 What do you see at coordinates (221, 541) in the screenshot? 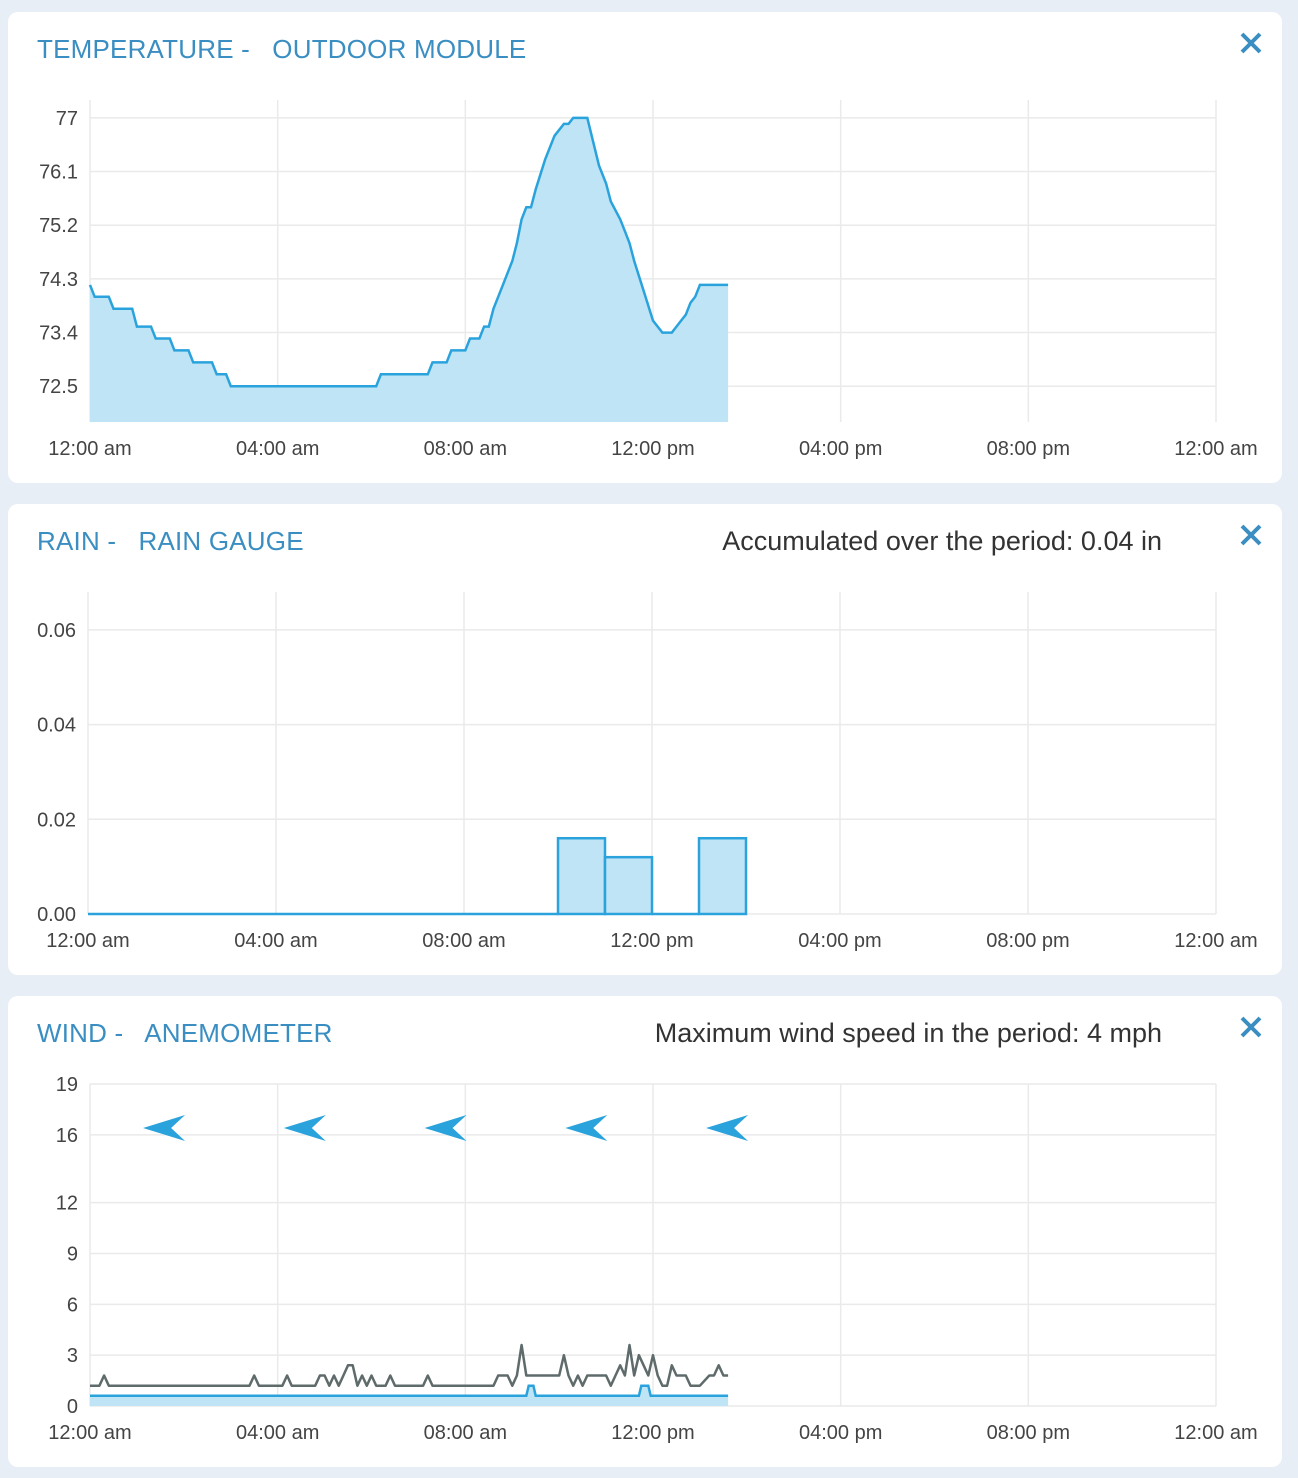
I see `panel-title-module: RAIN GAUGE` at bounding box center [221, 541].